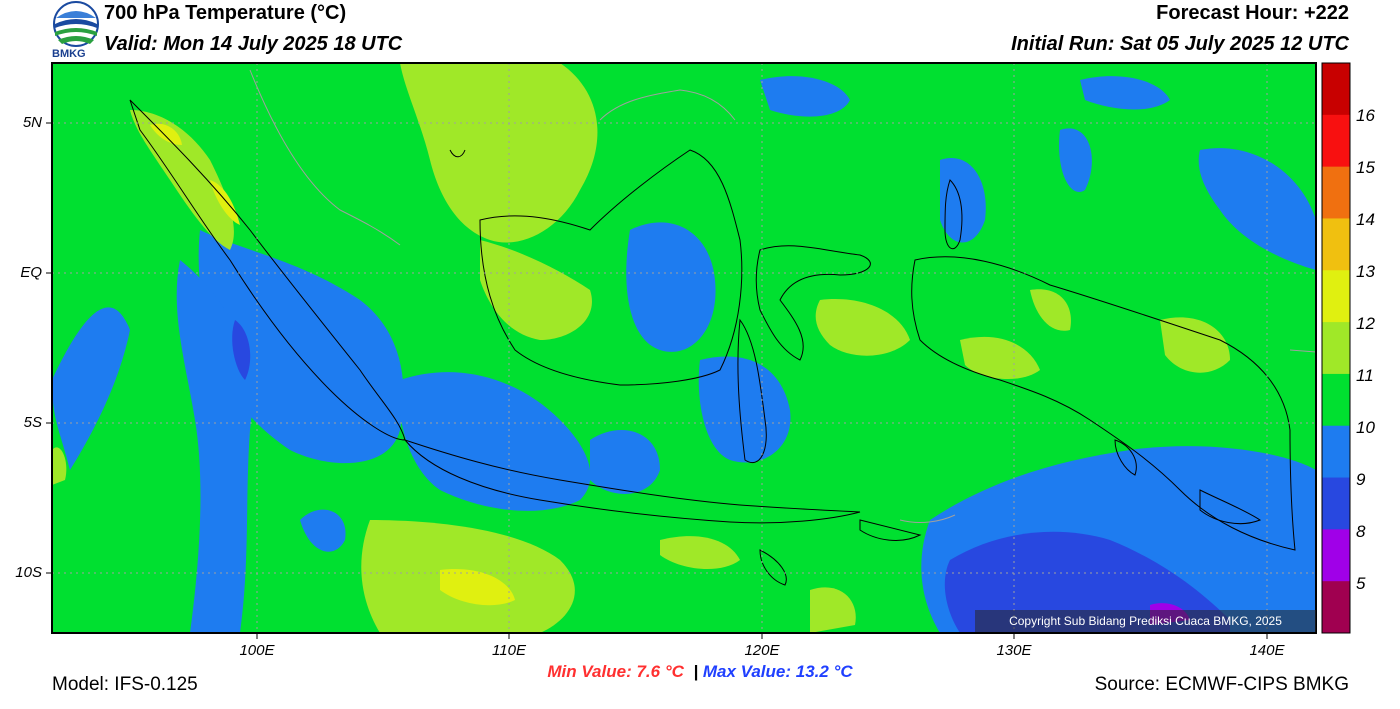 The height and width of the screenshot is (709, 1400). What do you see at coordinates (762, 650) in the screenshot?
I see `lon-label-120e: 120E` at bounding box center [762, 650].